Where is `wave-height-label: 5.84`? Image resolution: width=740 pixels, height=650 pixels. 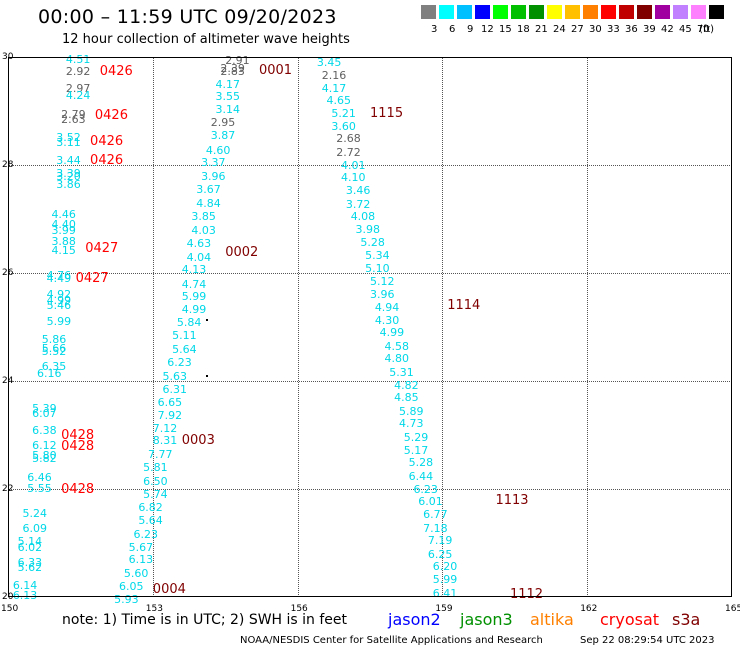
wave-height-label: 5.84 is located at coordinates (189, 322).